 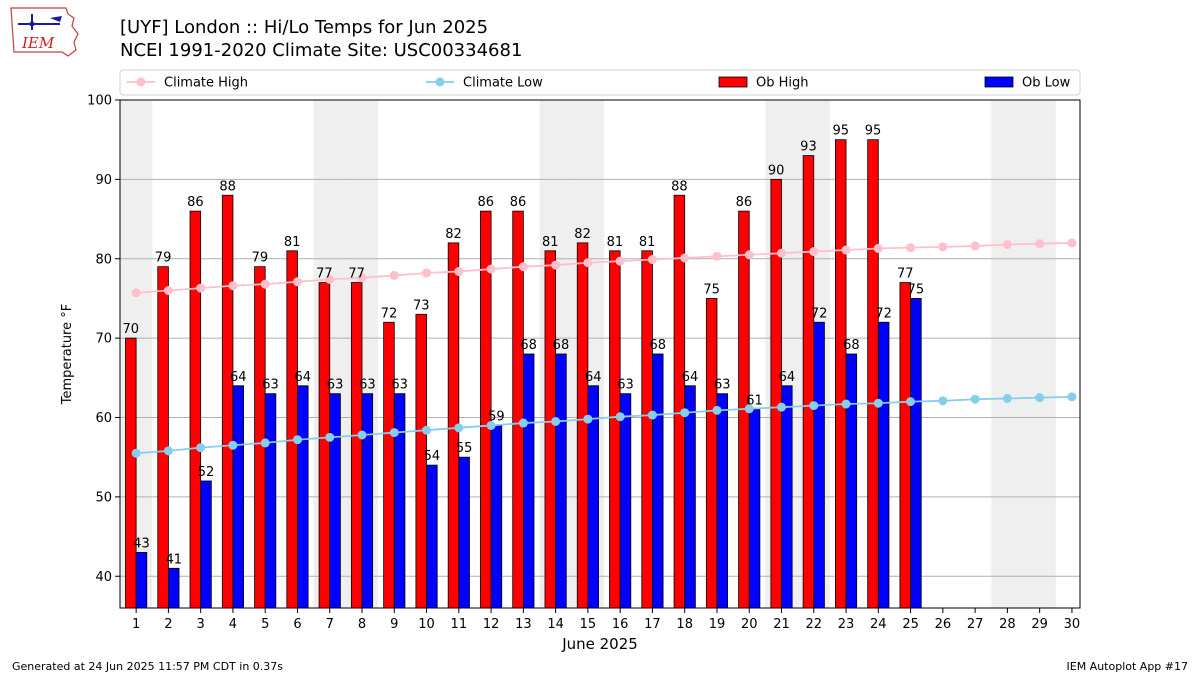 What do you see at coordinates (321, 50) in the screenshot?
I see `chart-subtitle: NCEI 1991-2020 Climate Site: USC00334681` at bounding box center [321, 50].